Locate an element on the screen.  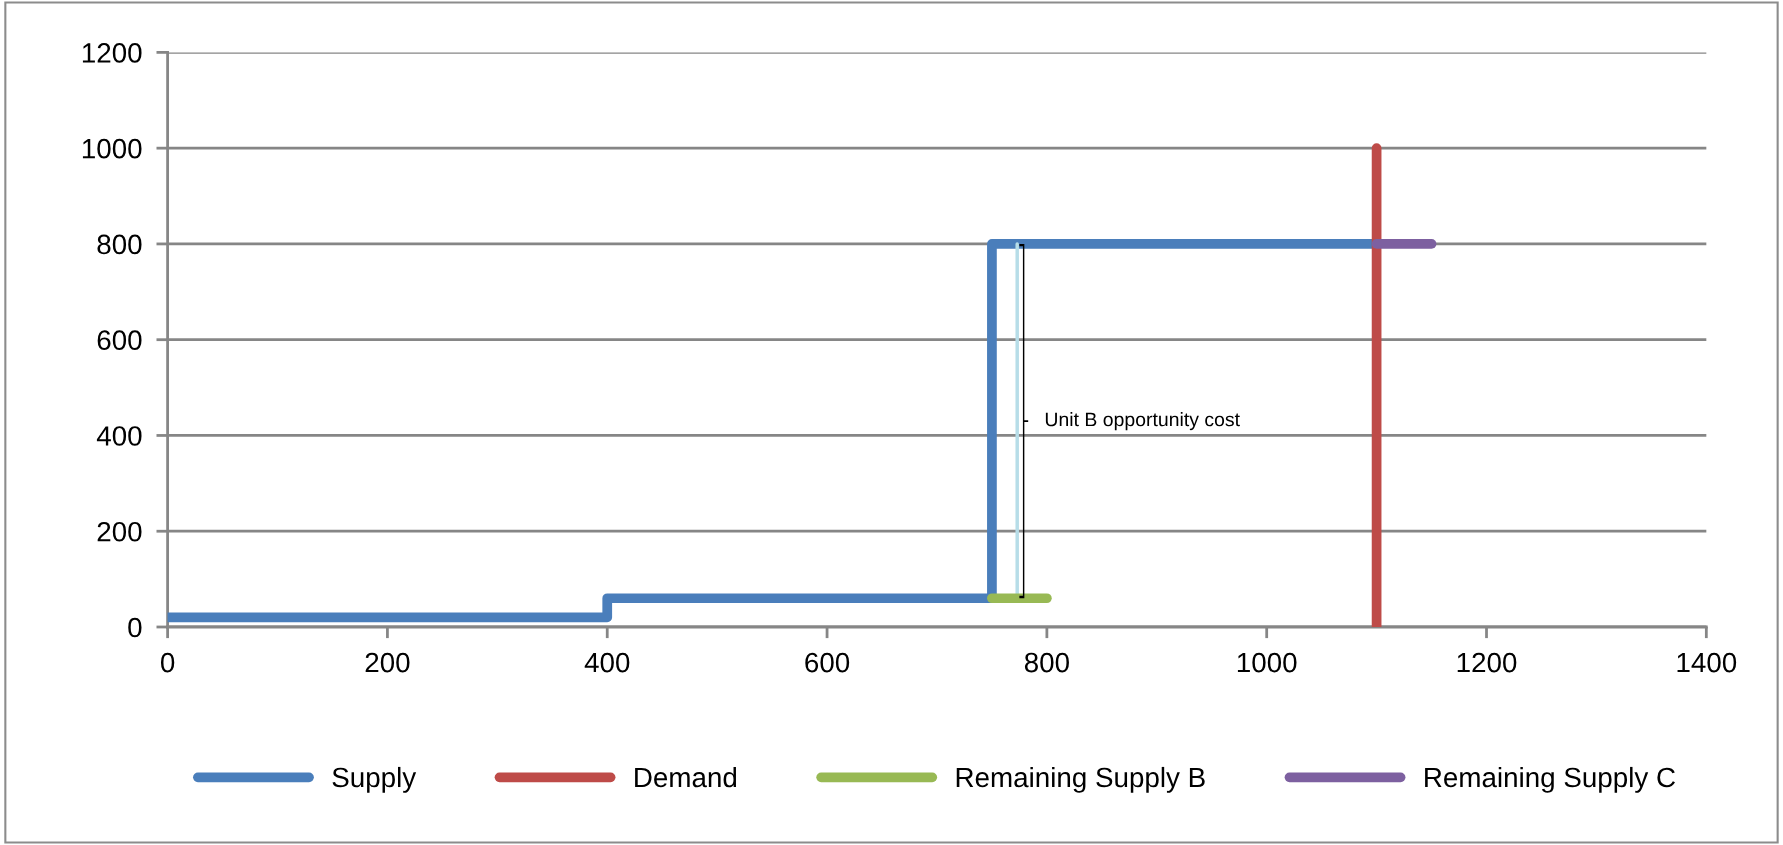
y-tick-label: 800 is located at coordinates (119, 244).